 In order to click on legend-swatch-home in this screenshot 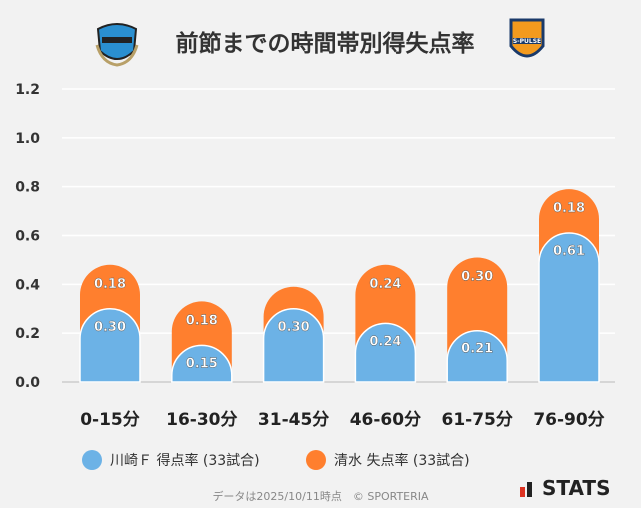, I will do `click(92, 460)`.